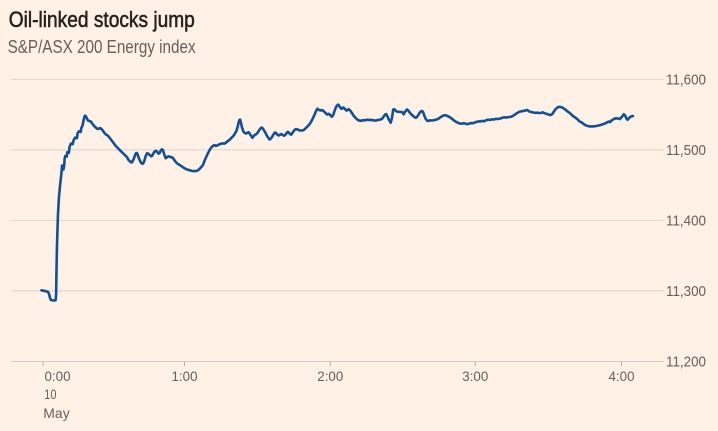 This screenshot has width=718, height=431. I want to click on svg-text: 1:00, so click(185, 376).